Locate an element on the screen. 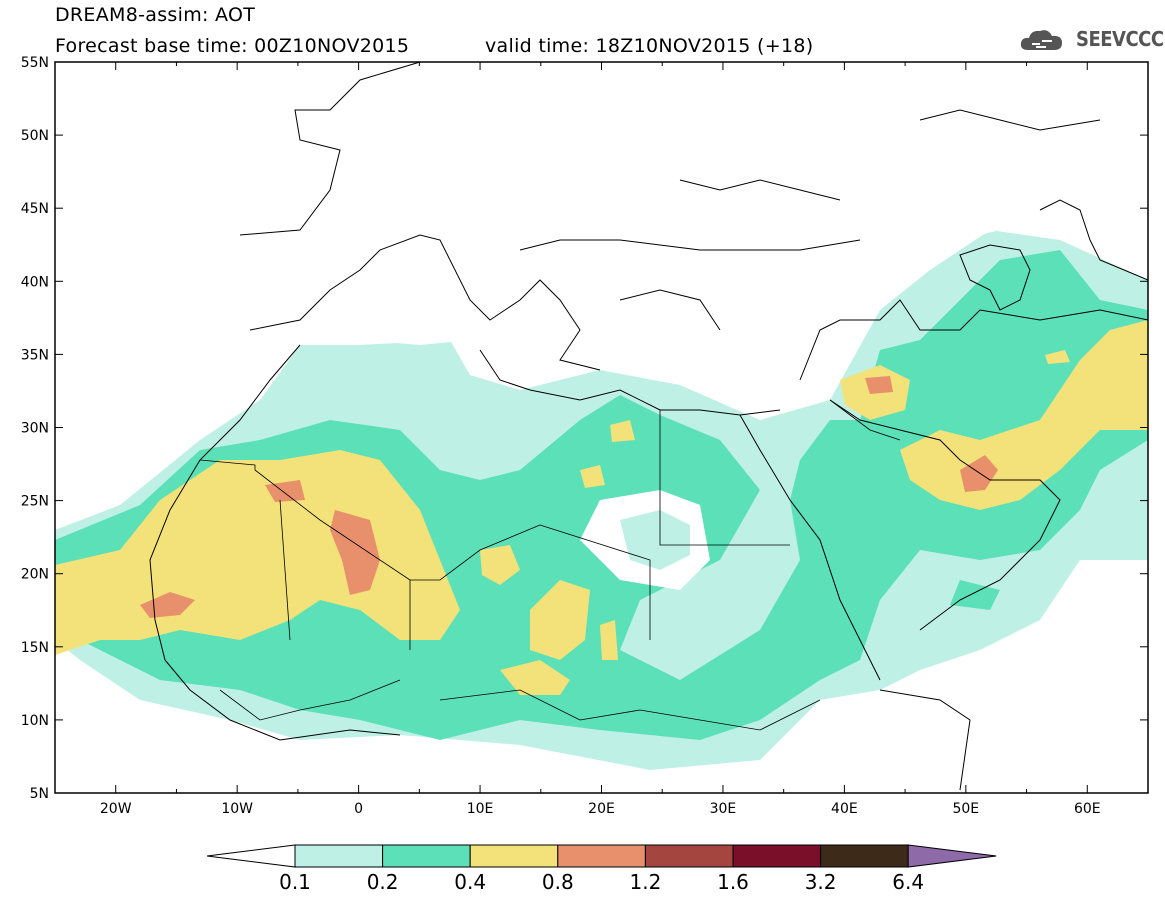  lat-label: 50N is located at coordinates (35, 136).